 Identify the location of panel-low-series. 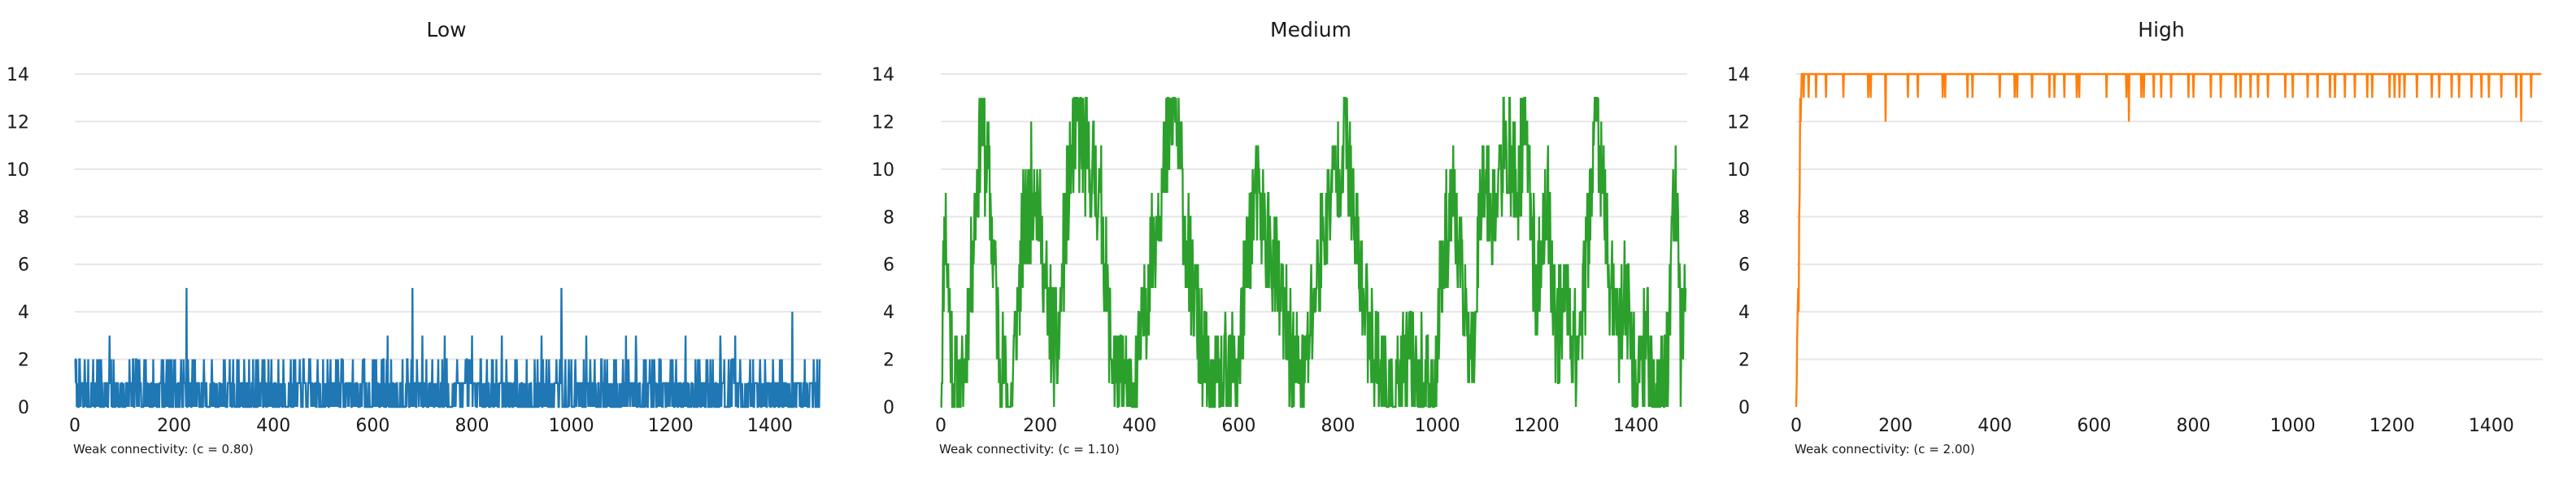
(447, 348).